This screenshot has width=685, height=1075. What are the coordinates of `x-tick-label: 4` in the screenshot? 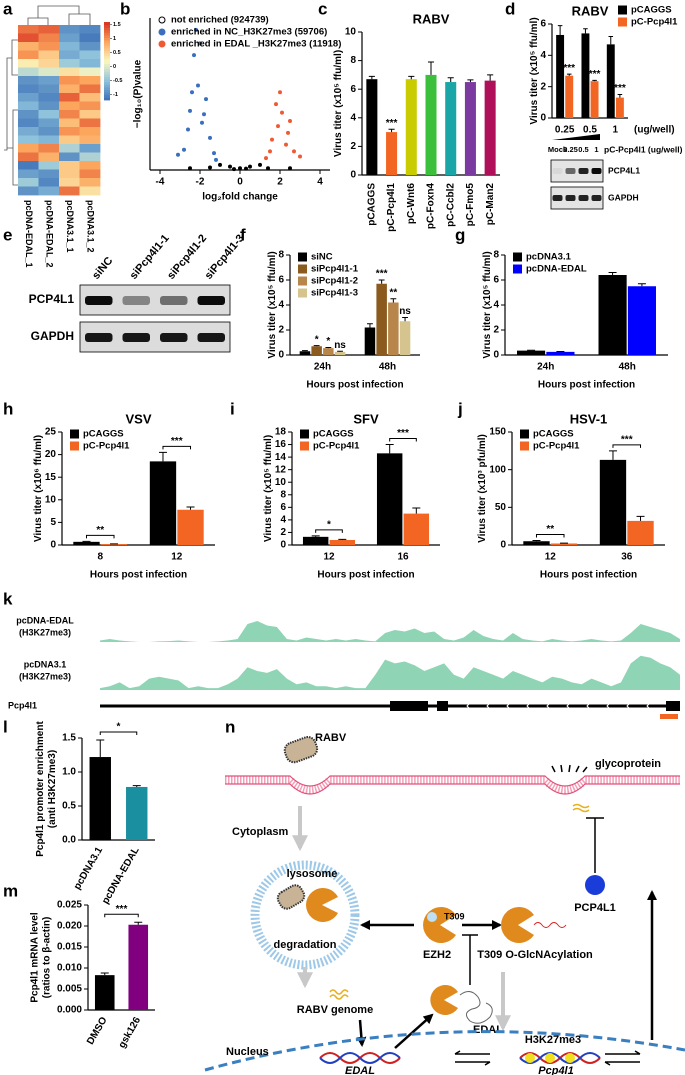 It's located at (320, 182).